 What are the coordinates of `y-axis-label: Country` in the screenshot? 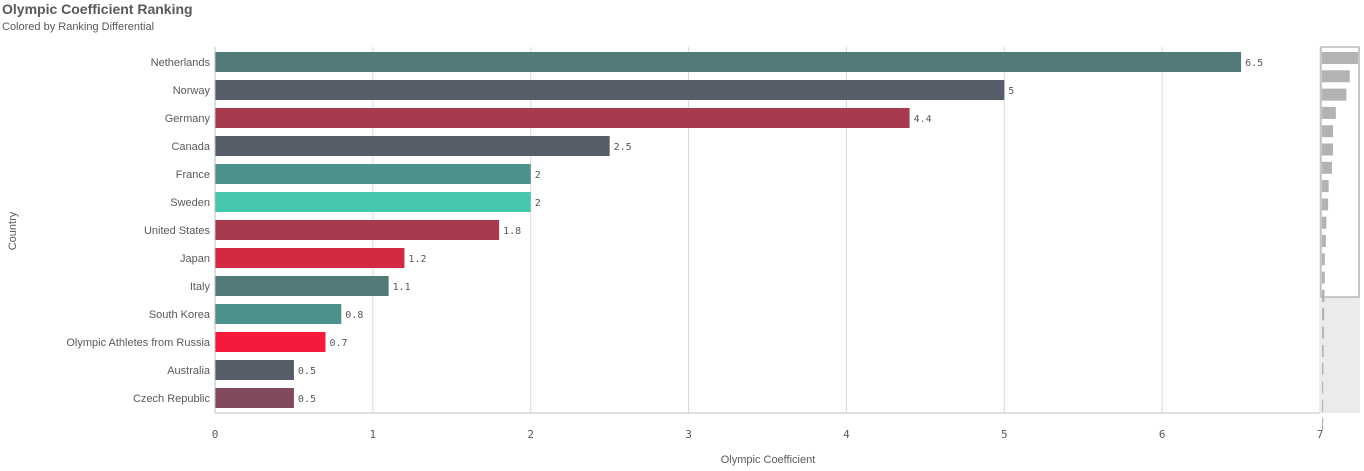 It's located at (13, 230).